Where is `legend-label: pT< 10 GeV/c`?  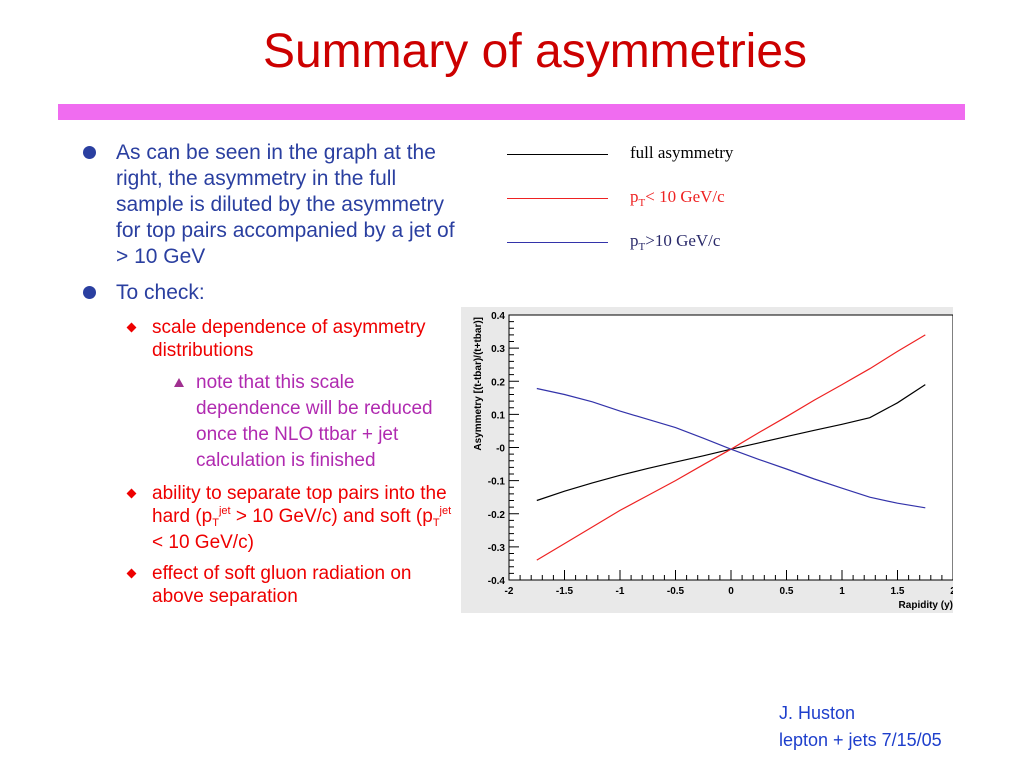 legend-label: pT< 10 GeV/c is located at coordinates (677, 198).